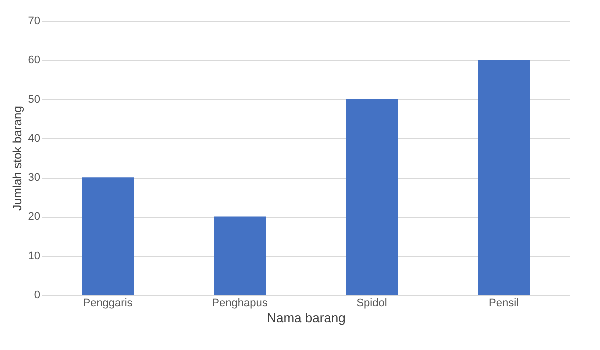 This screenshot has width=600, height=350. Describe the element at coordinates (372, 304) in the screenshot. I see `x-tick-label: Spidol` at that location.